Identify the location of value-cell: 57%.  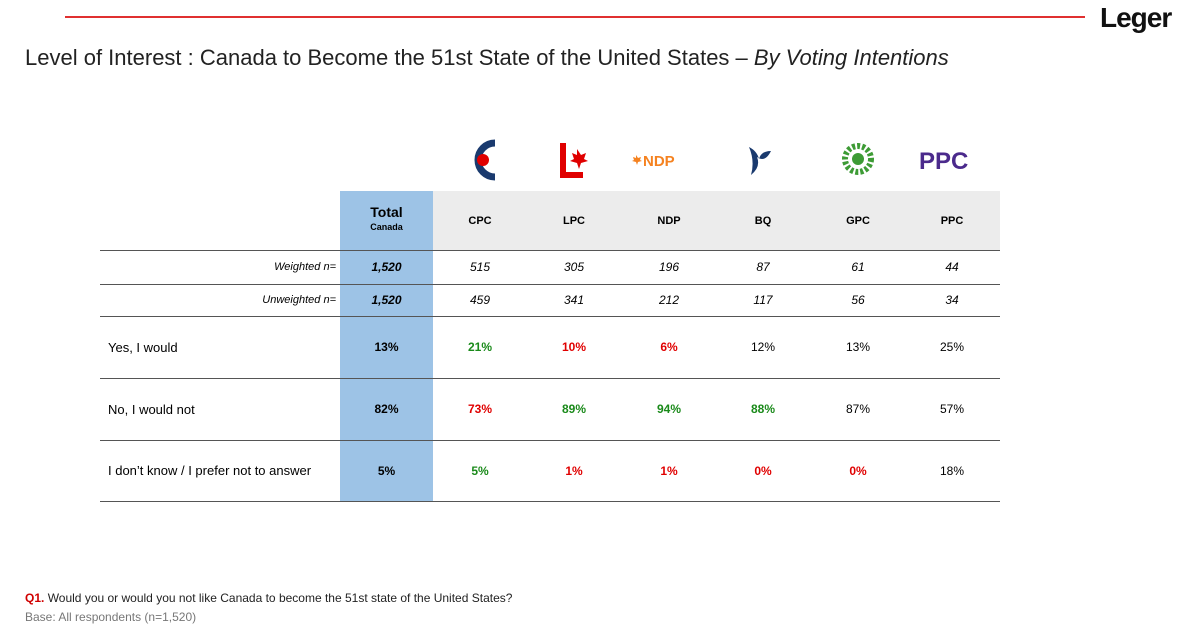
(952, 409).